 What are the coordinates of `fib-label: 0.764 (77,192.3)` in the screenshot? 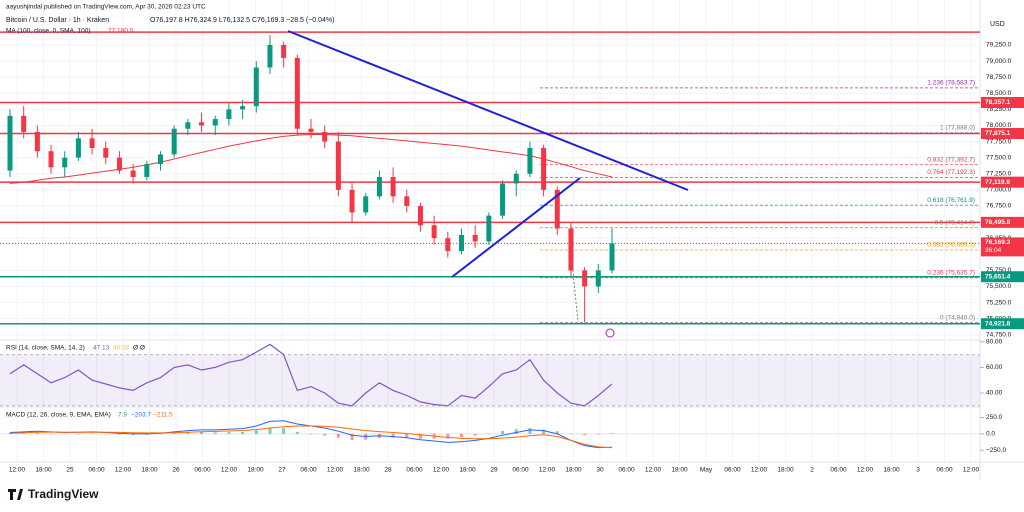 It's located at (951, 172).